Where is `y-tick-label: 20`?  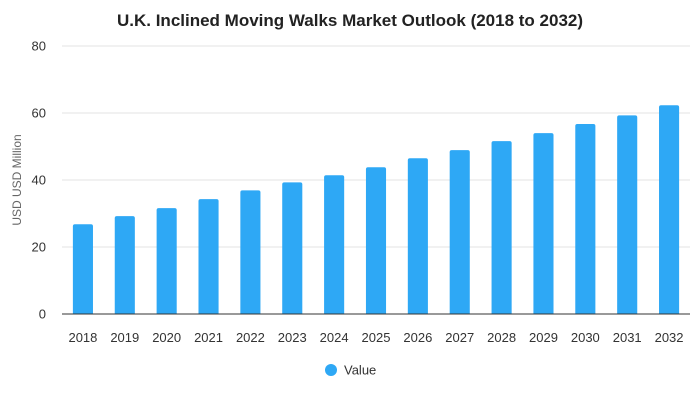
y-tick-label: 20 is located at coordinates (39, 247).